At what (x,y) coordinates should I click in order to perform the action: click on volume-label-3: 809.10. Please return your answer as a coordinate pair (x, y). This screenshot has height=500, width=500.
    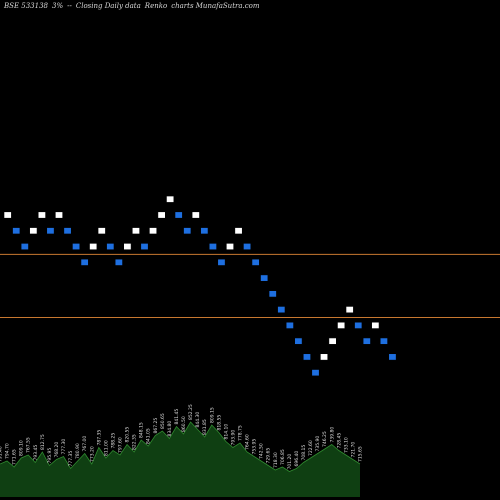
    Looking at the image, I should click on (22, 448).